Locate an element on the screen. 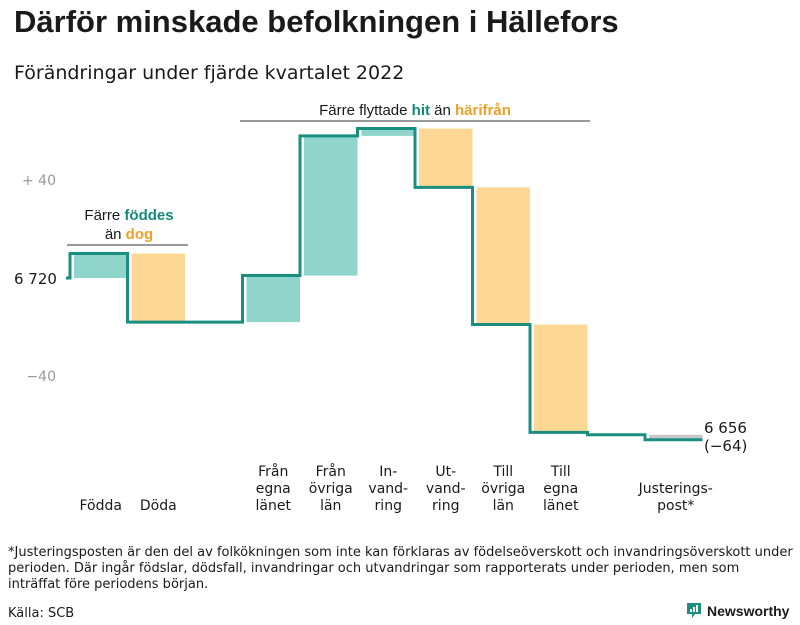 The image size is (800, 625). births-annotation-line1: Färre föddes is located at coordinates (128, 215).